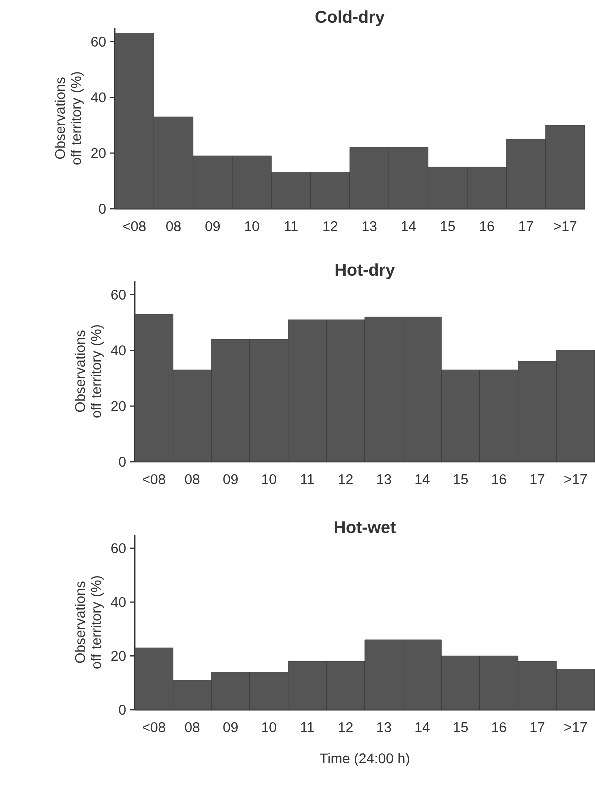  Describe the element at coordinates (350, 18) in the screenshot. I see `chart-title: Cold-dry` at that location.